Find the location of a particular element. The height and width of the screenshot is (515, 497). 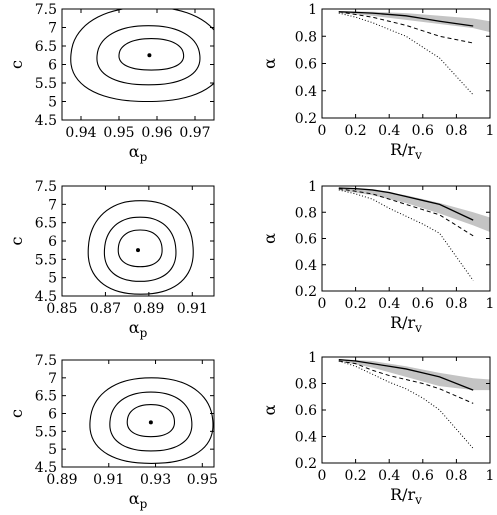

x-tick-label: 0.96 is located at coordinates (156, 133).